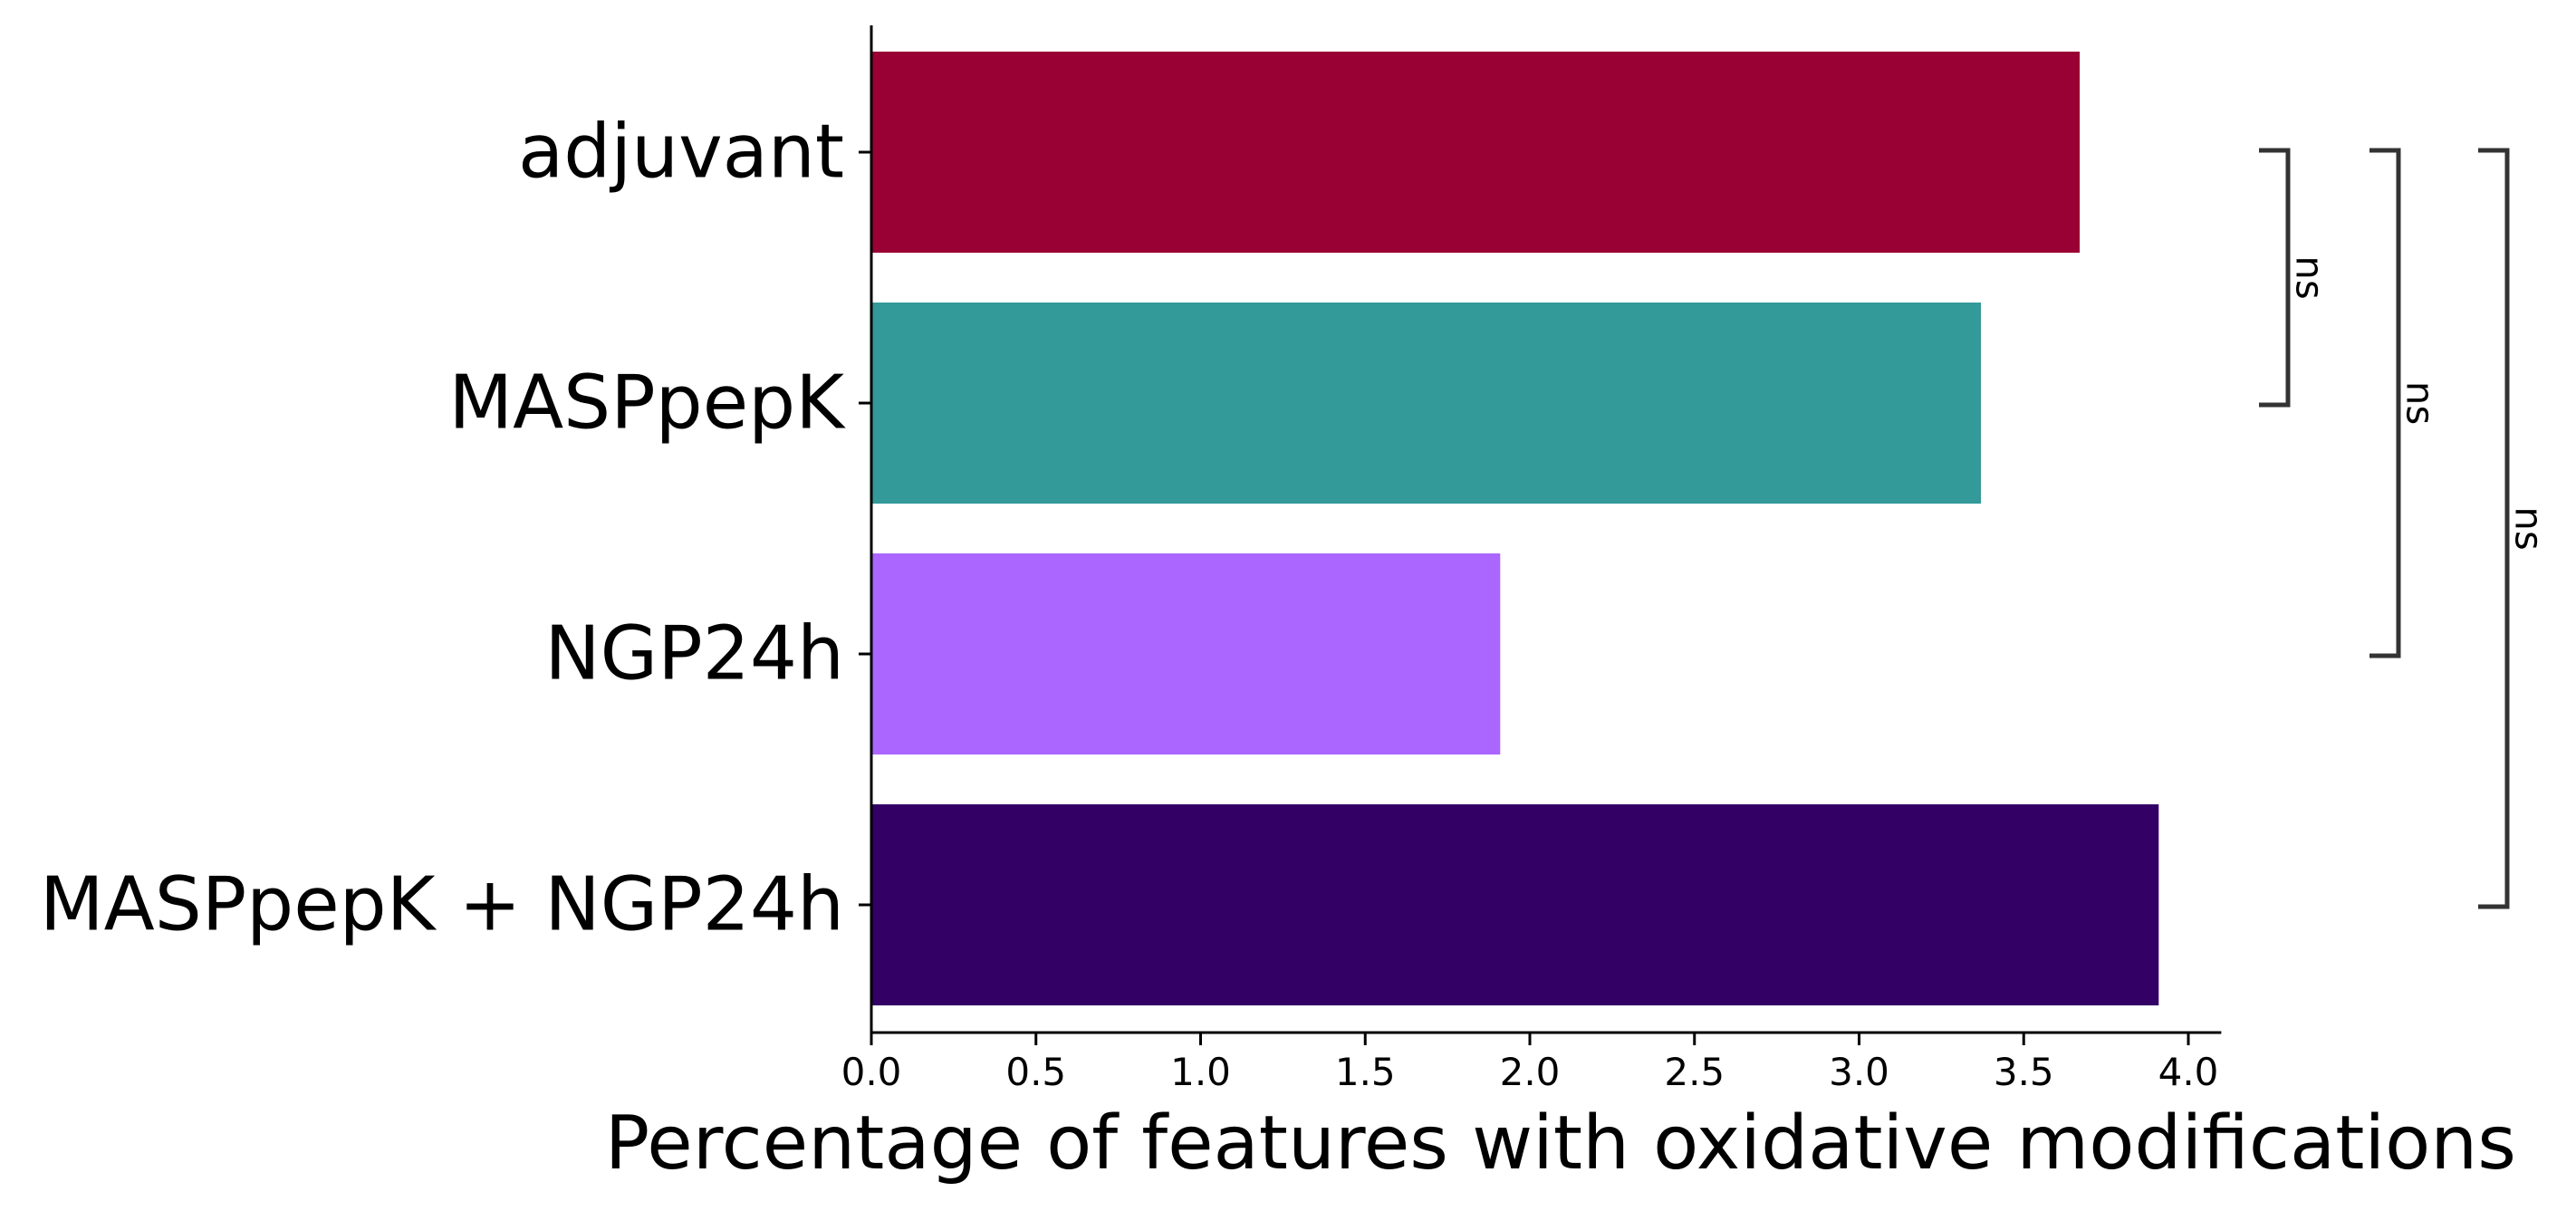 The image size is (2576, 1211). Describe the element at coordinates (2405, 528) in the screenshot. I see `significance-brackets: ns ns ns` at that location.